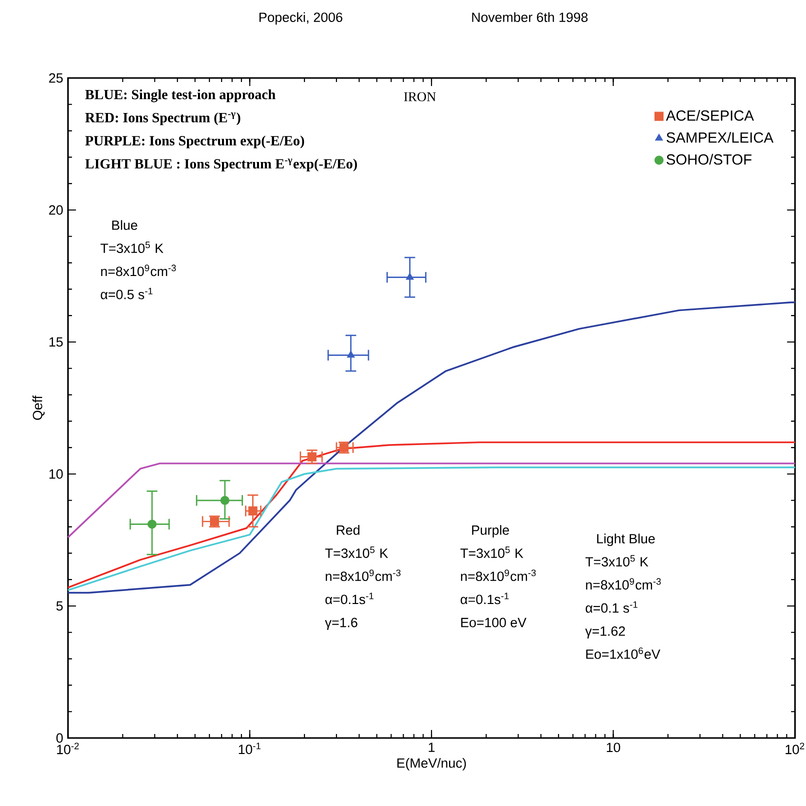 The height and width of the screenshot is (806, 806). I want to click on x-tick-label: 1, so click(431, 747).